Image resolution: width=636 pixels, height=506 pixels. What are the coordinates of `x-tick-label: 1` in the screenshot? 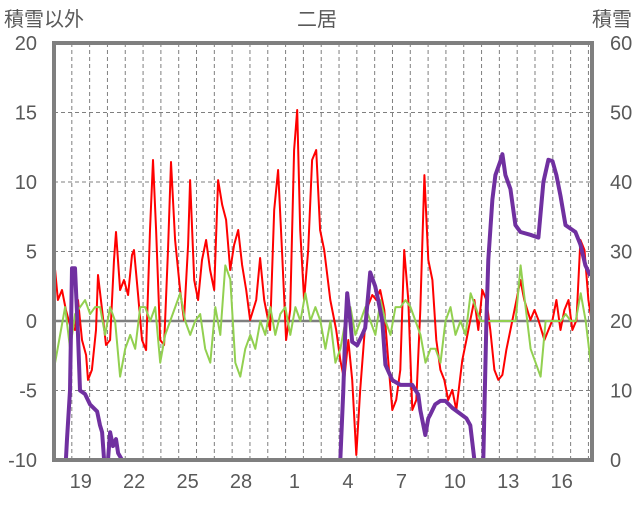 It's located at (294, 482).